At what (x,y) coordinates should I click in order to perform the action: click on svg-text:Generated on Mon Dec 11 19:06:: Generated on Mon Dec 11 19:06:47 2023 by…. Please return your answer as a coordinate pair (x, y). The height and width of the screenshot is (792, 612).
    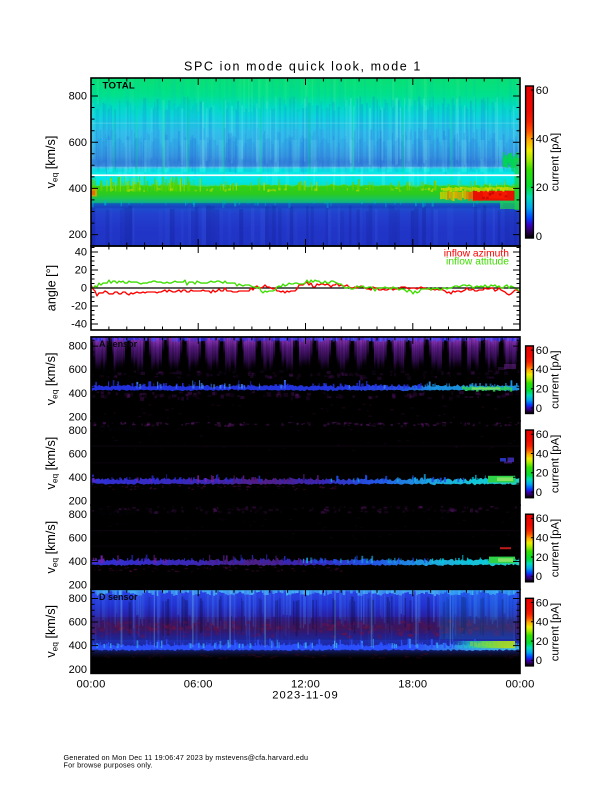
    Looking at the image, I should click on (186, 757).